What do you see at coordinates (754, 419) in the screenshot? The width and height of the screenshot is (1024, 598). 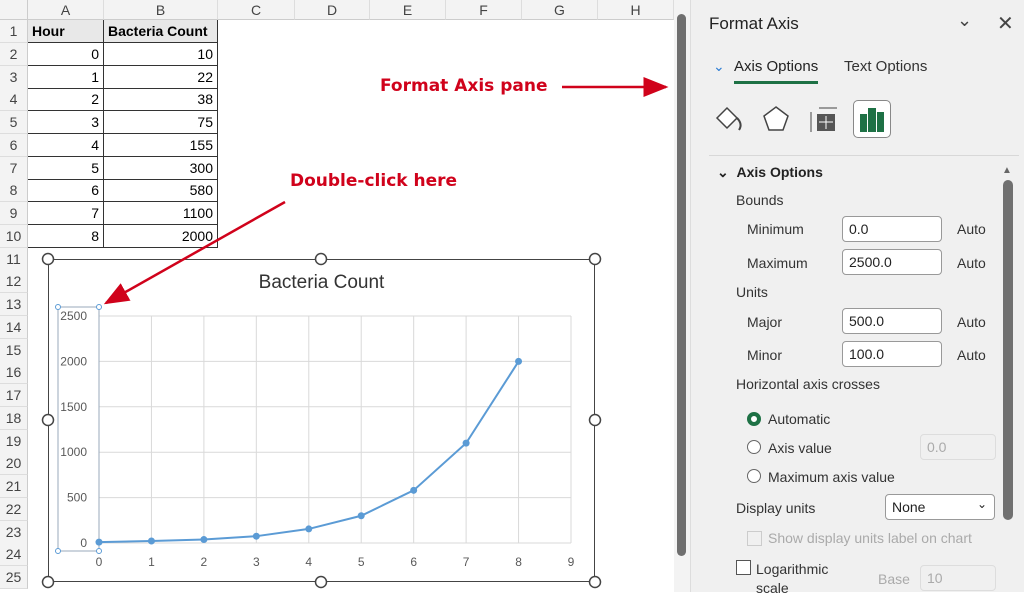 I see `radio-automatic` at bounding box center [754, 419].